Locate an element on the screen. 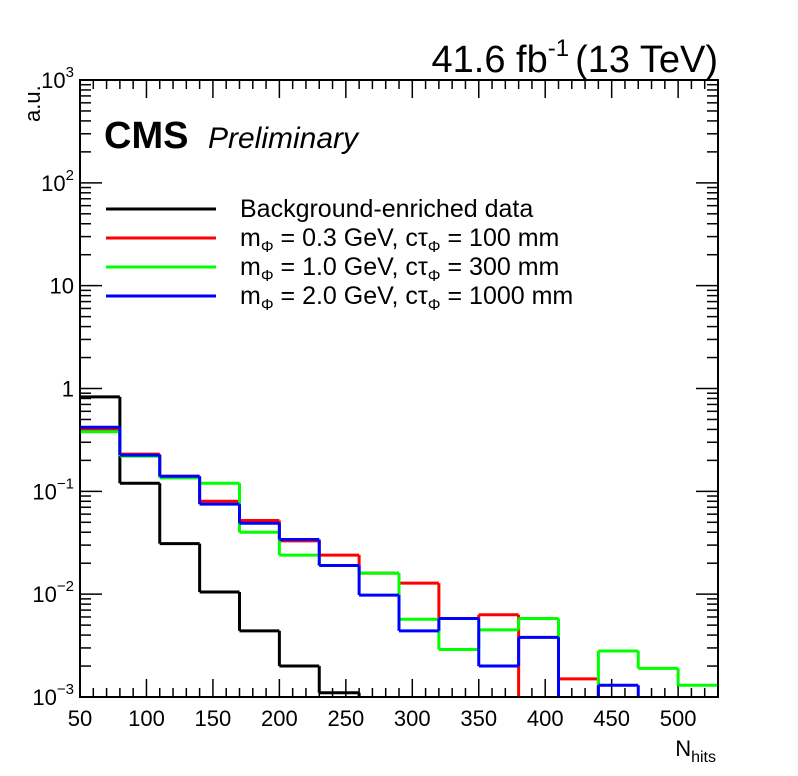  x-tick-label: 500 is located at coordinates (678, 718).